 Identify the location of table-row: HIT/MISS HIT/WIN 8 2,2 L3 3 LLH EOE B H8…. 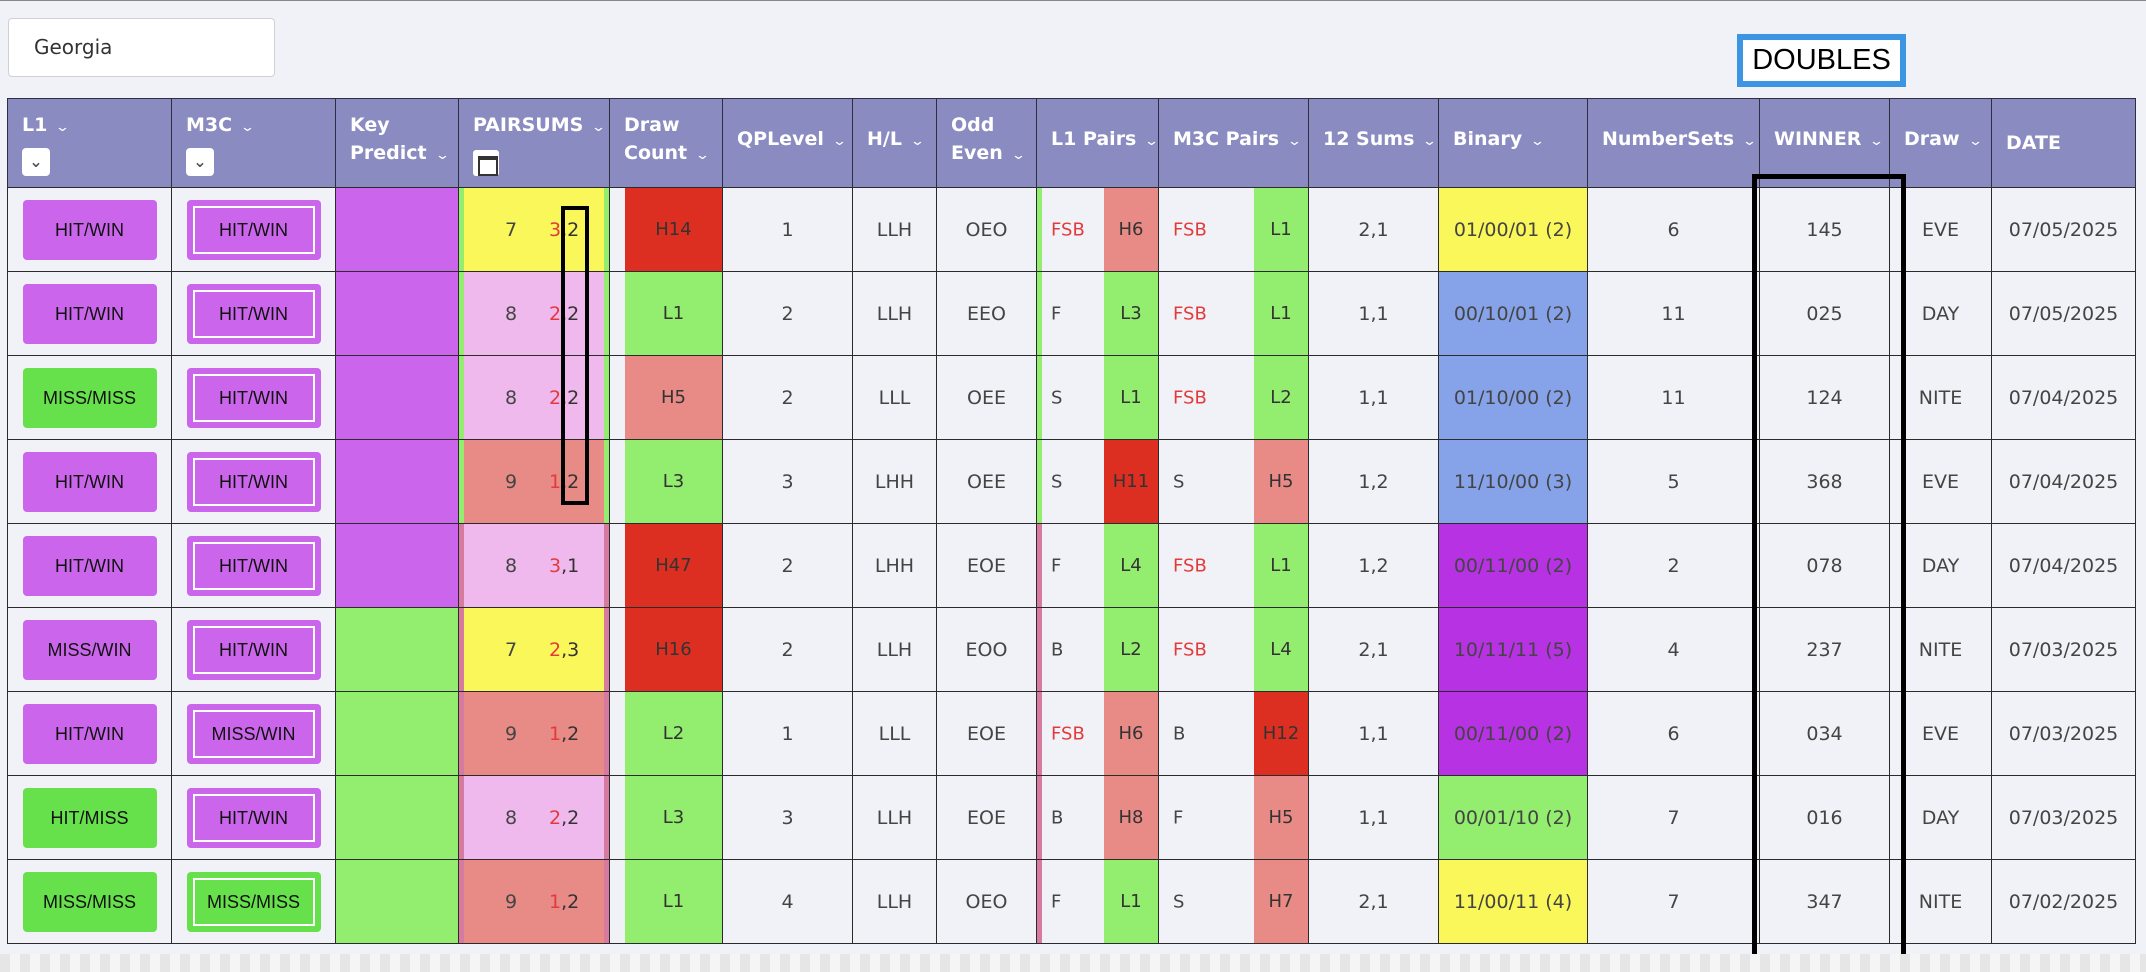
(1071, 817).